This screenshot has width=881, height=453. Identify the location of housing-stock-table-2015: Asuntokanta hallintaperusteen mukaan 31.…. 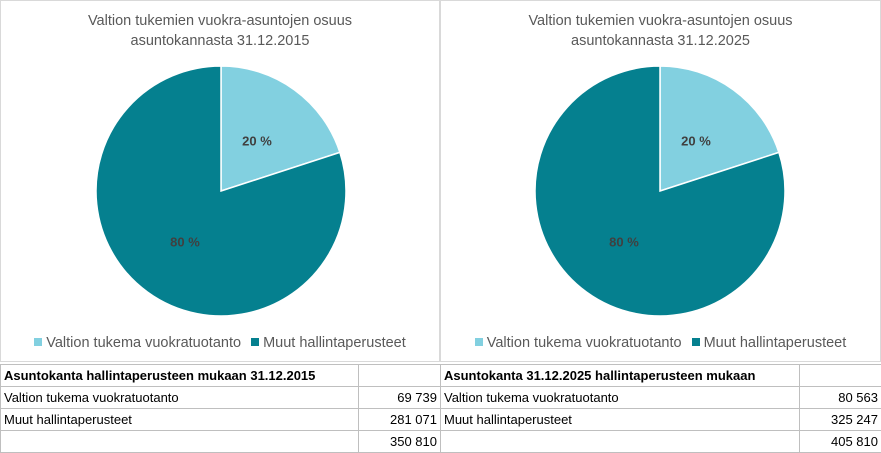
(220, 408).